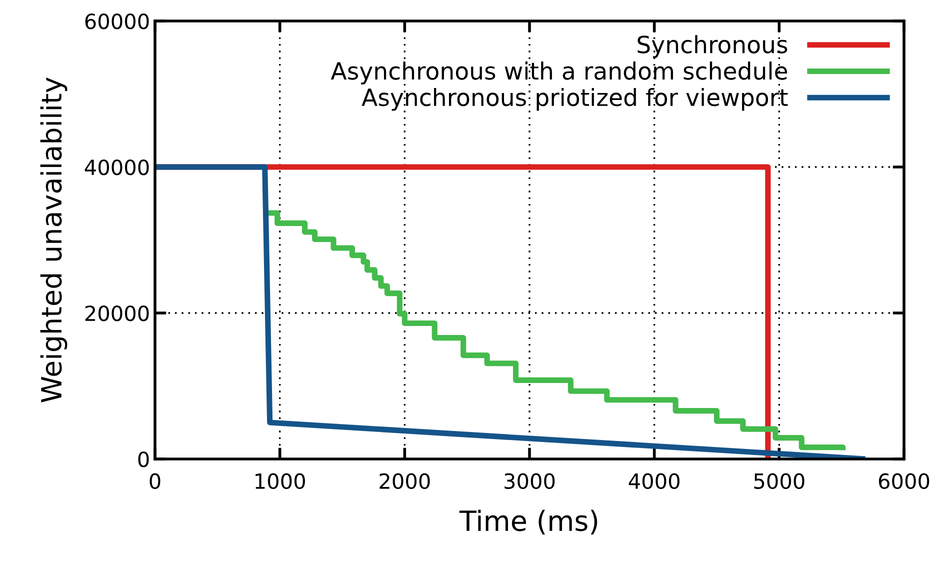 Image resolution: width=936 pixels, height=573 pixels. Describe the element at coordinates (117, 21) in the screenshot. I see `y-tick-label: 60000` at that location.